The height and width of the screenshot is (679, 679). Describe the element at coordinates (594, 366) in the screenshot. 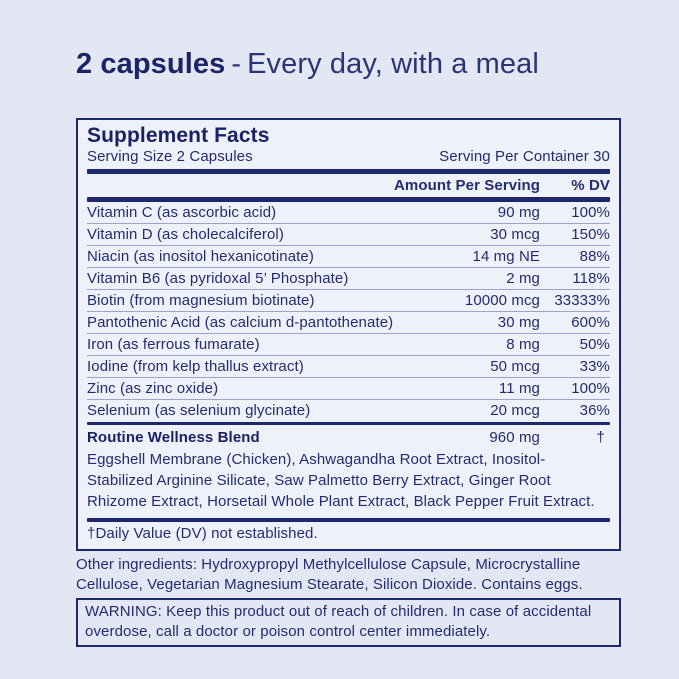

I see `nutrient-dv: 33%` at that location.